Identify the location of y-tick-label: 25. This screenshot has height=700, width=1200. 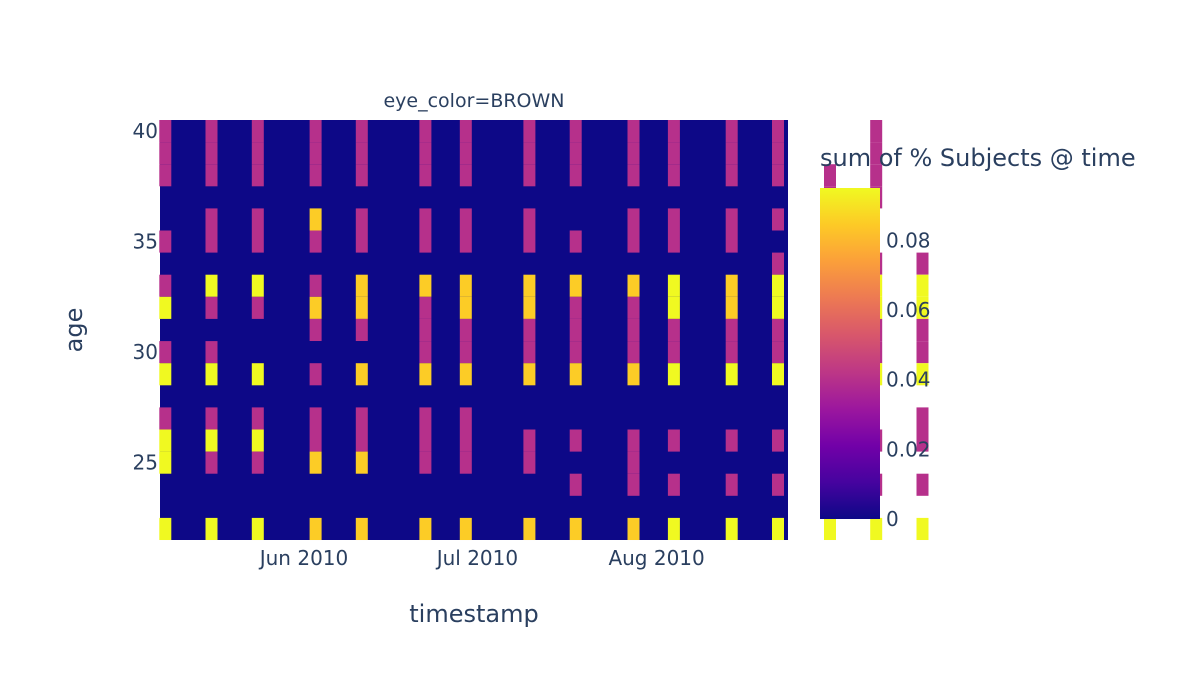
(145, 463).